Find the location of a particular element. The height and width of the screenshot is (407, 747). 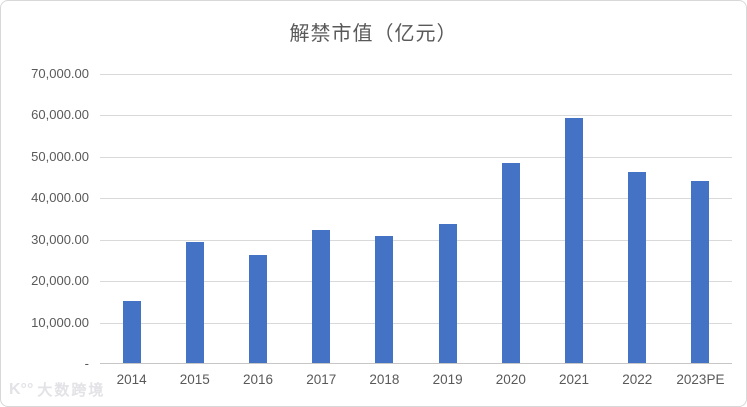

bar-2019 is located at coordinates (447, 293).